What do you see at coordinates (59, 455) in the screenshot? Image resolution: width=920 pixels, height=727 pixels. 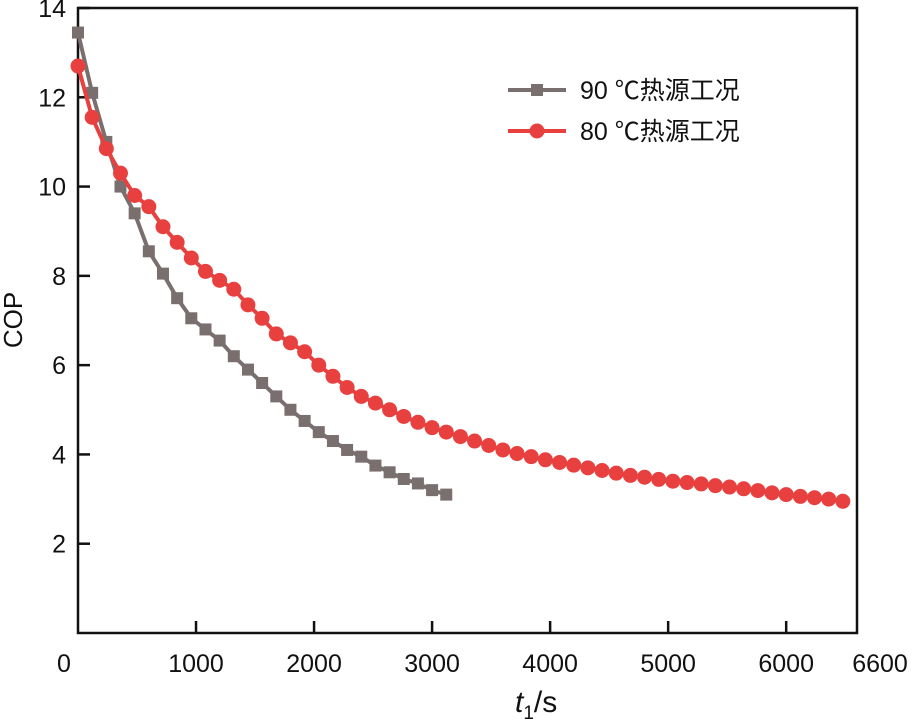 I see `y-tick-label: 4` at bounding box center [59, 455].